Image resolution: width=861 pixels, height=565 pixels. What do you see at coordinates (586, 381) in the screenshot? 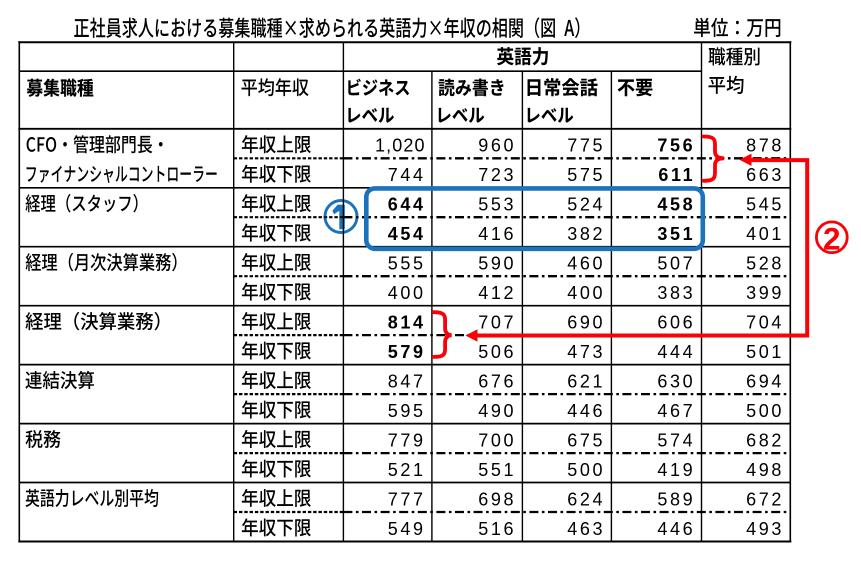
I see `svg-text: 621` at bounding box center [586, 381].